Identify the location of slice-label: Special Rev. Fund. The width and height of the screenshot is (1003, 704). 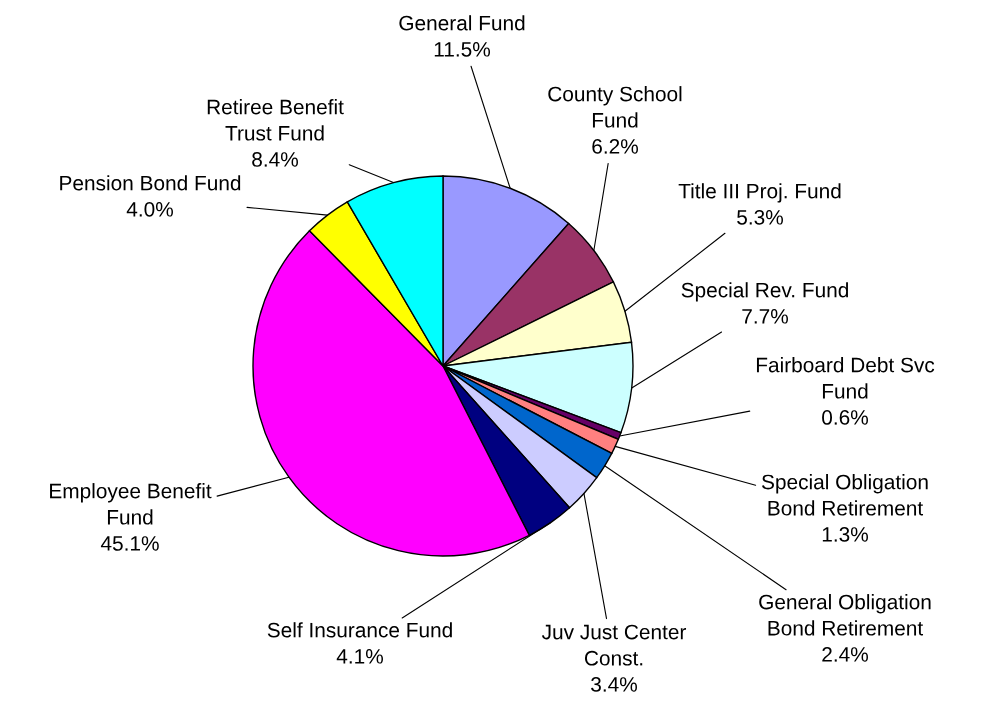
(765, 292).